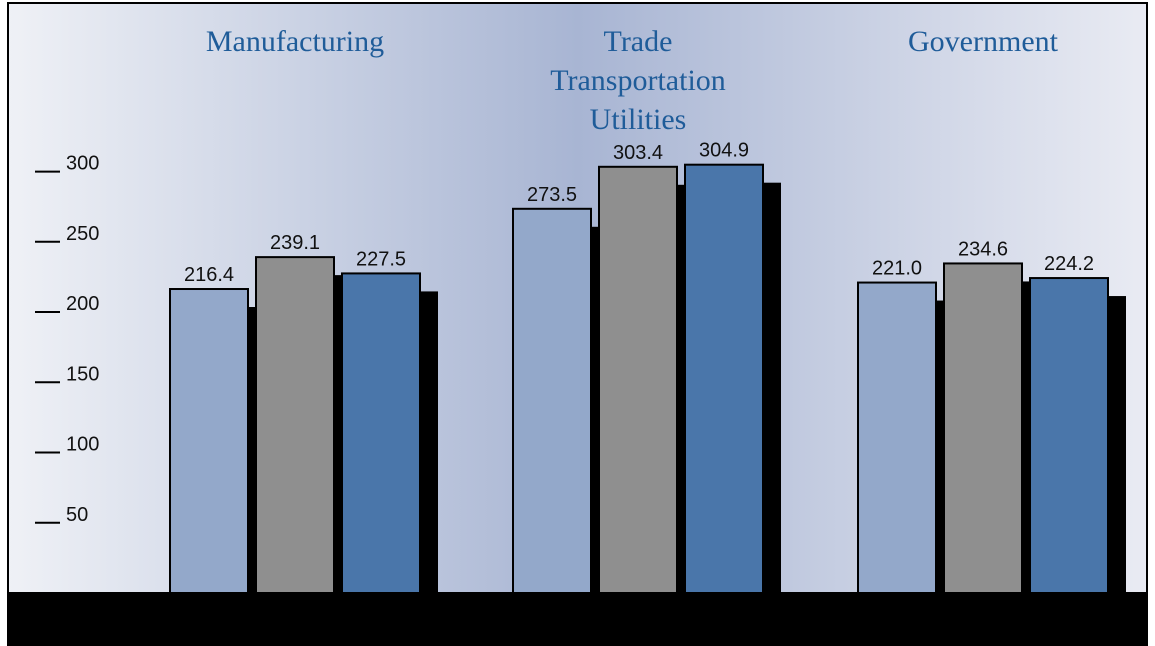 This screenshot has width=1155, height=646. What do you see at coordinates (381, 259) in the screenshot?
I see `value-label: 227.5` at bounding box center [381, 259].